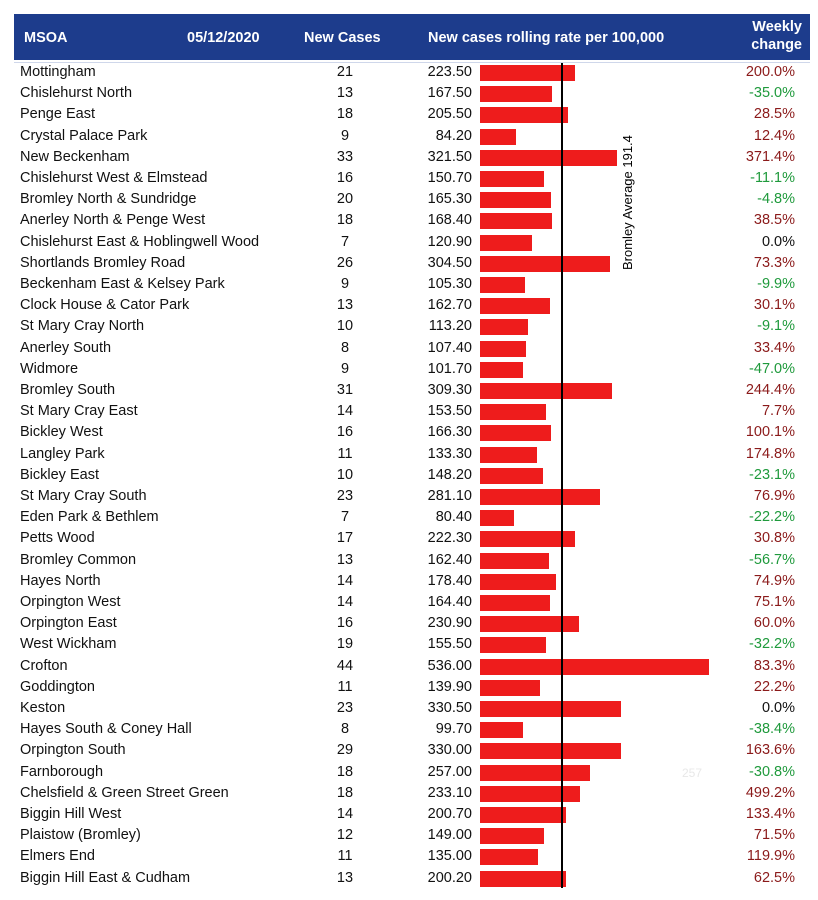  I want to click on weekly-change-value: -4.8%, so click(776, 199).